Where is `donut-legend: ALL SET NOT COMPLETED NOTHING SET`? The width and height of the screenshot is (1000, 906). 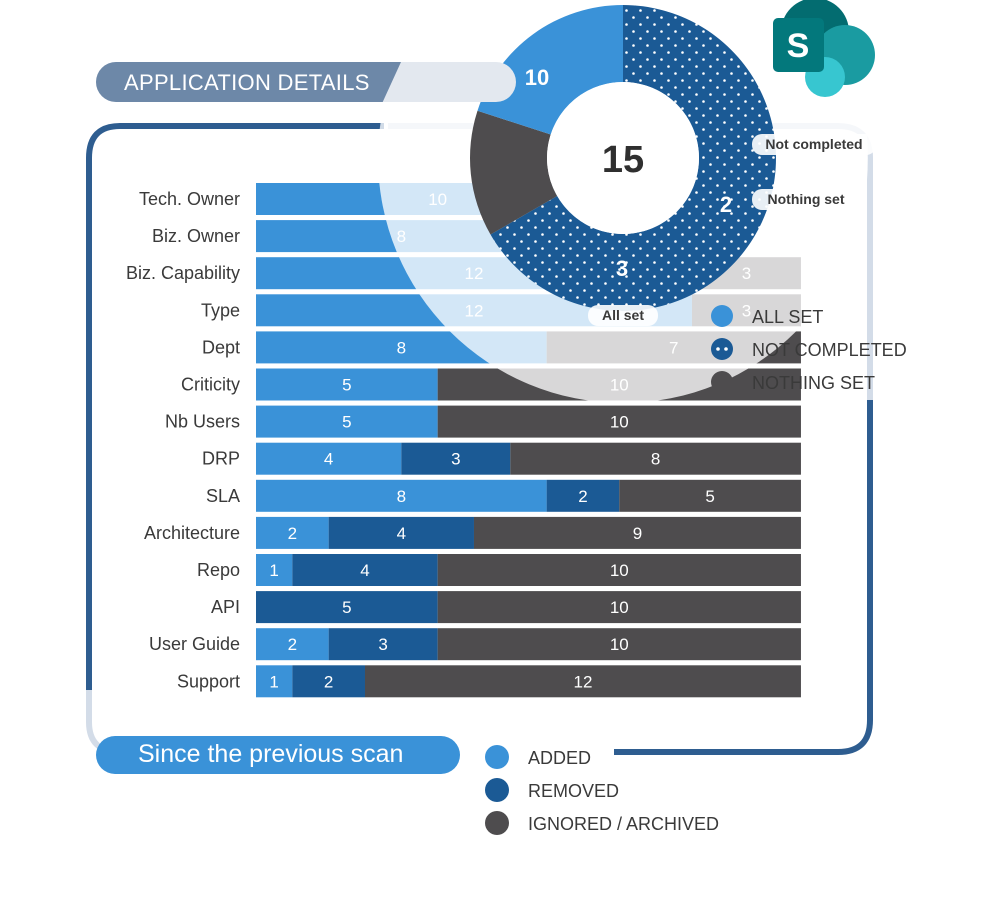 donut-legend: ALL SET NOT COMPLETED NOTHING SET is located at coordinates (809, 349).